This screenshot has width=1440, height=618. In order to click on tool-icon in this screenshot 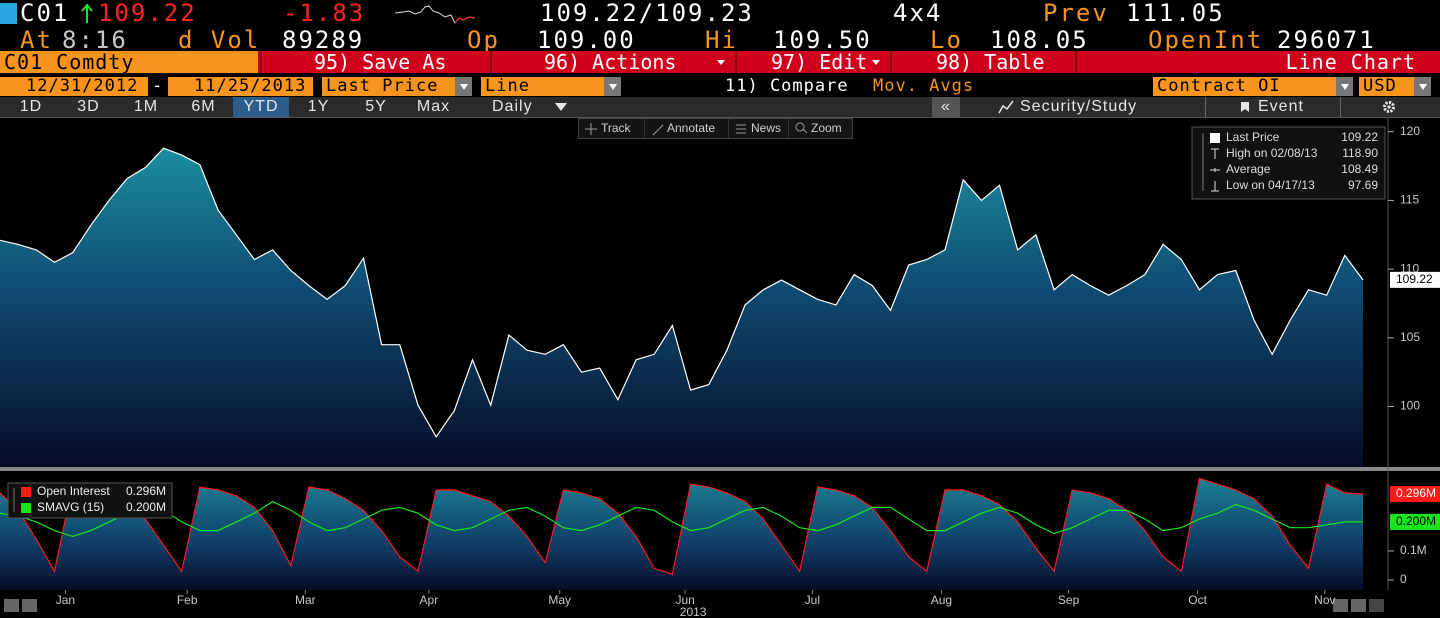, I will do `click(801, 128)`.